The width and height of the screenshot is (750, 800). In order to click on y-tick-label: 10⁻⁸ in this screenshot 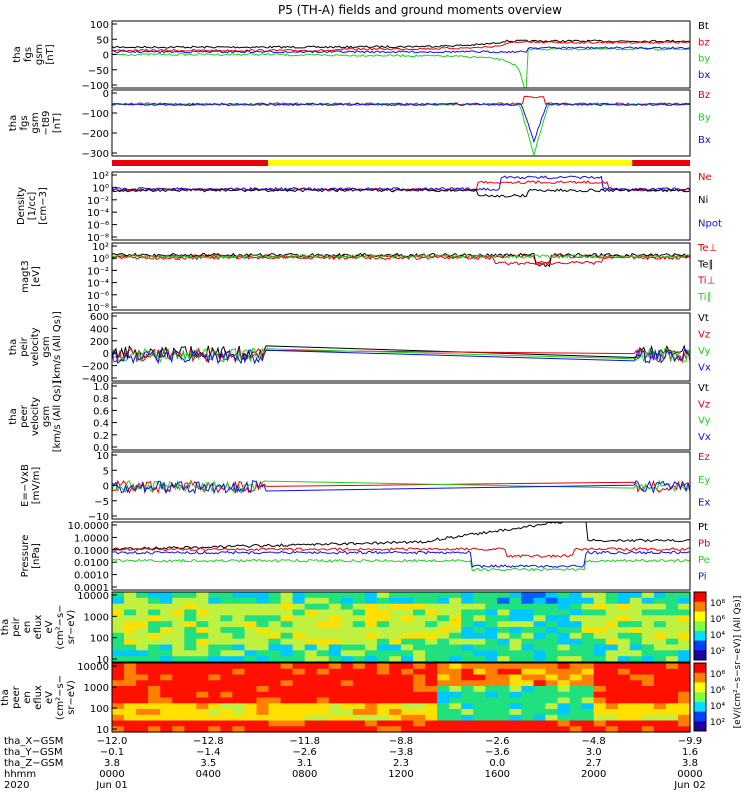, I will do `click(98, 238)`.